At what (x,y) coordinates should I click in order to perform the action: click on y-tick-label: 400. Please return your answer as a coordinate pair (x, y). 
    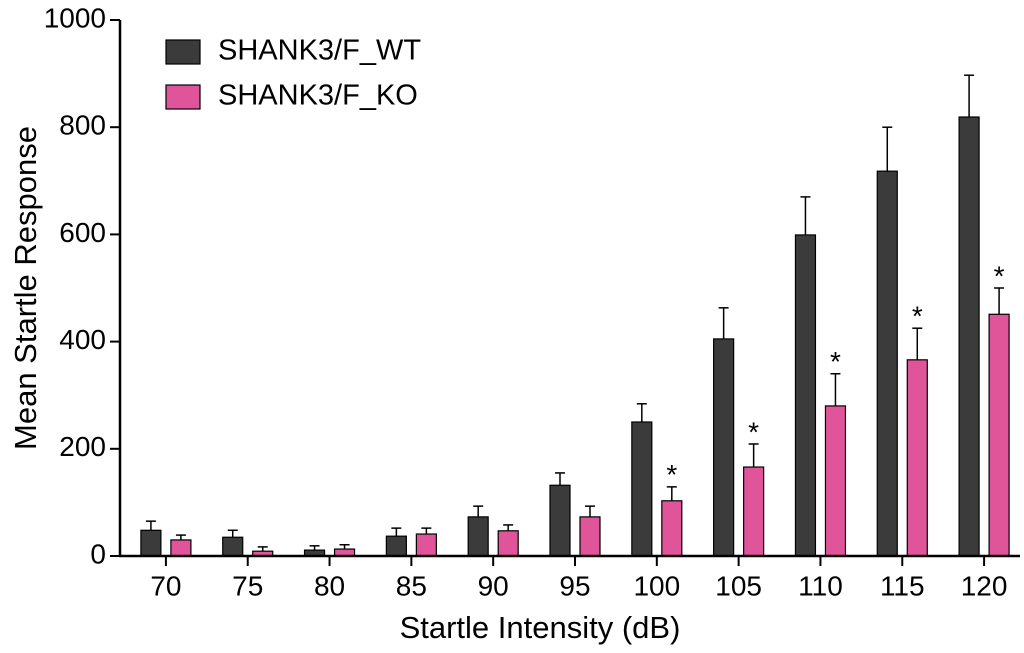
    Looking at the image, I should click on (82, 339).